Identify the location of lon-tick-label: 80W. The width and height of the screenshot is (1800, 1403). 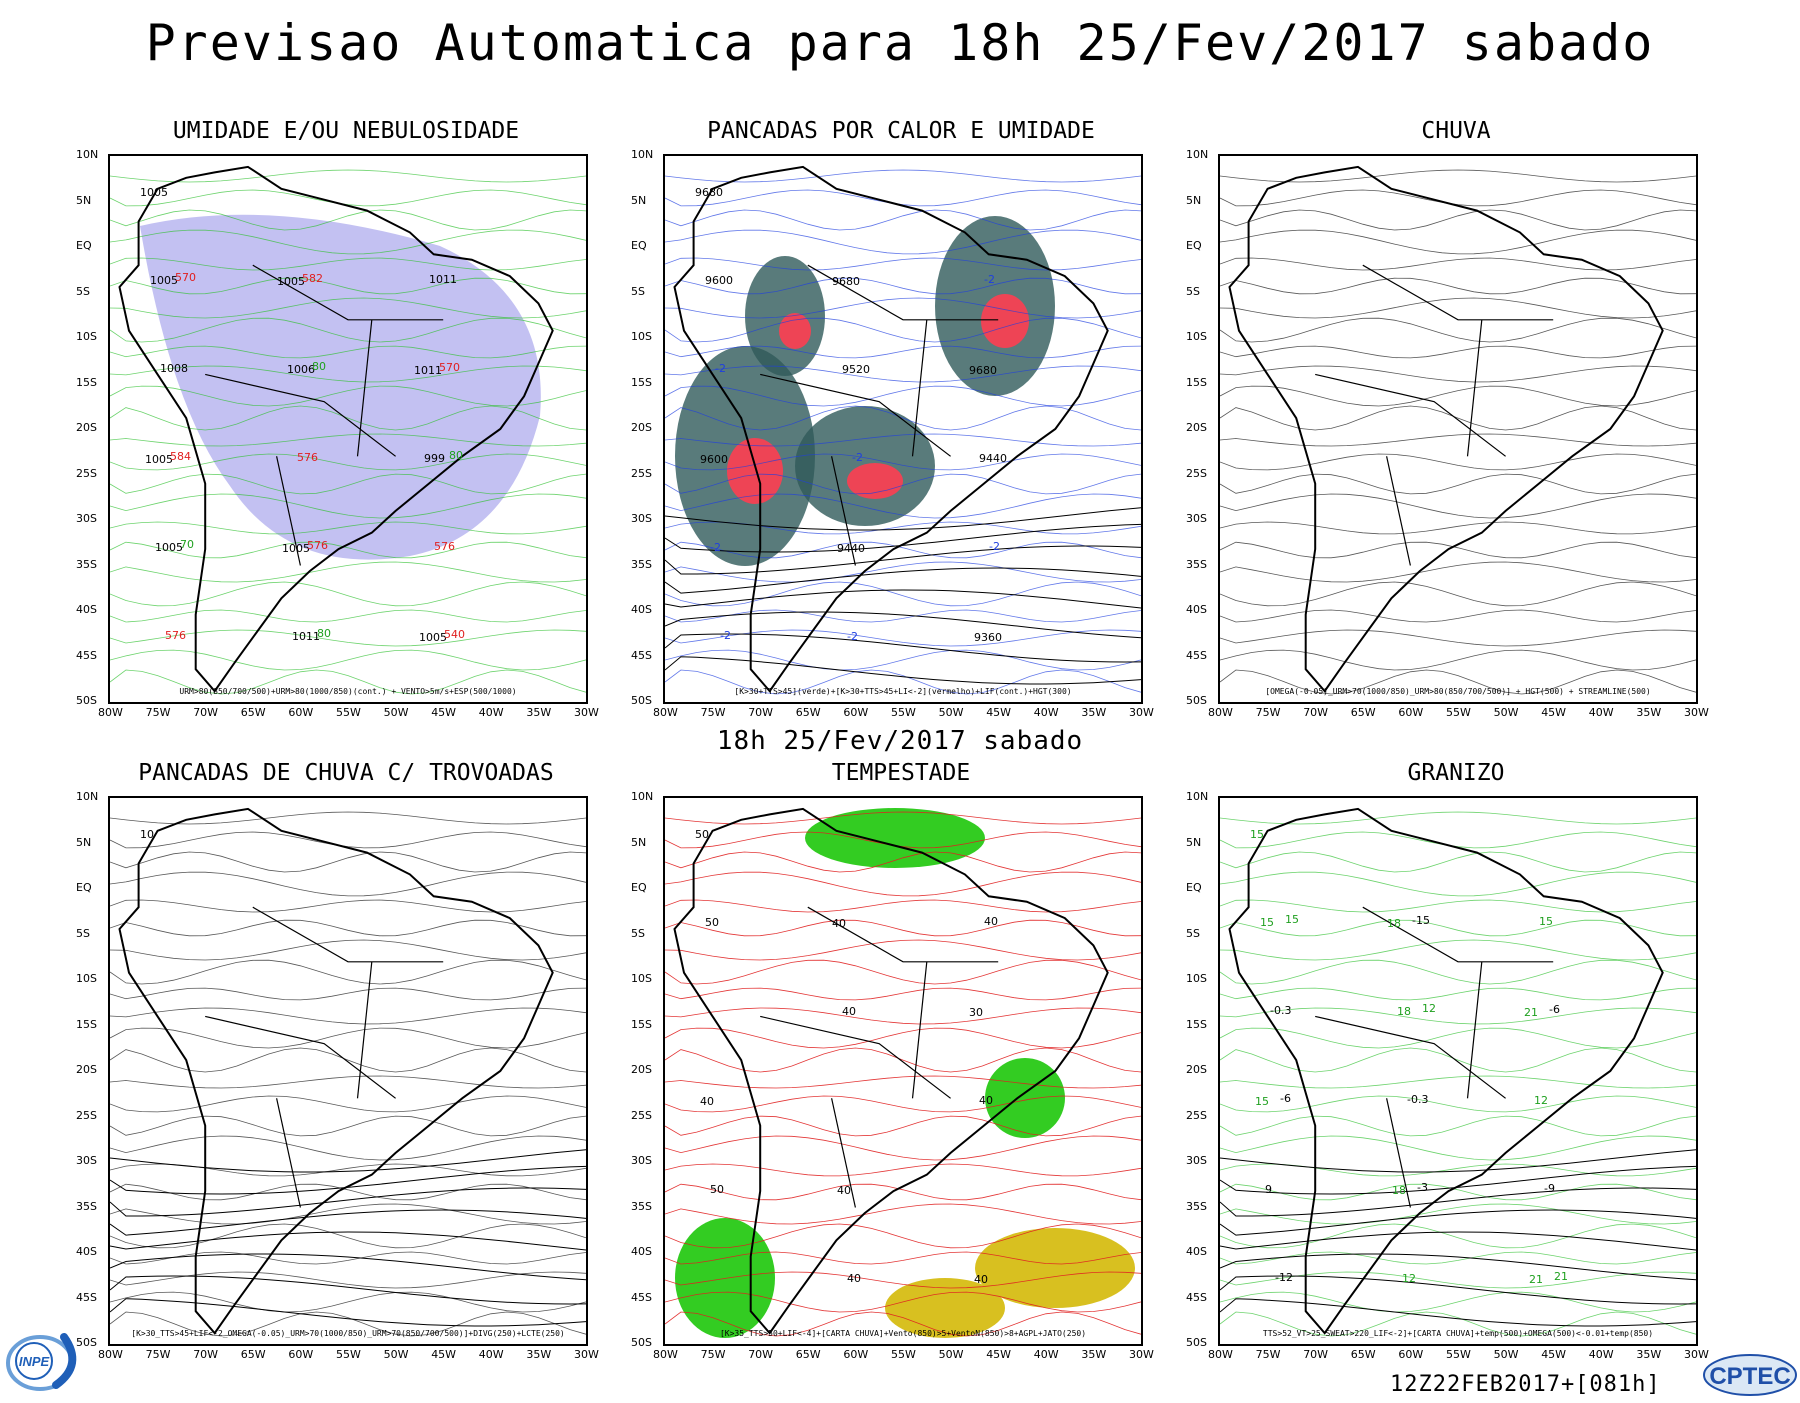
(665, 1354).